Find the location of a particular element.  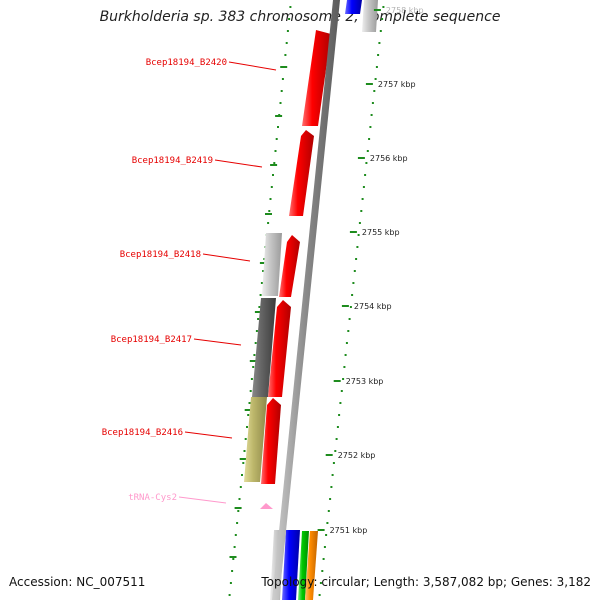

label-bcep18194-b2418: Bcep18194_B2418 is located at coordinates (160, 255).